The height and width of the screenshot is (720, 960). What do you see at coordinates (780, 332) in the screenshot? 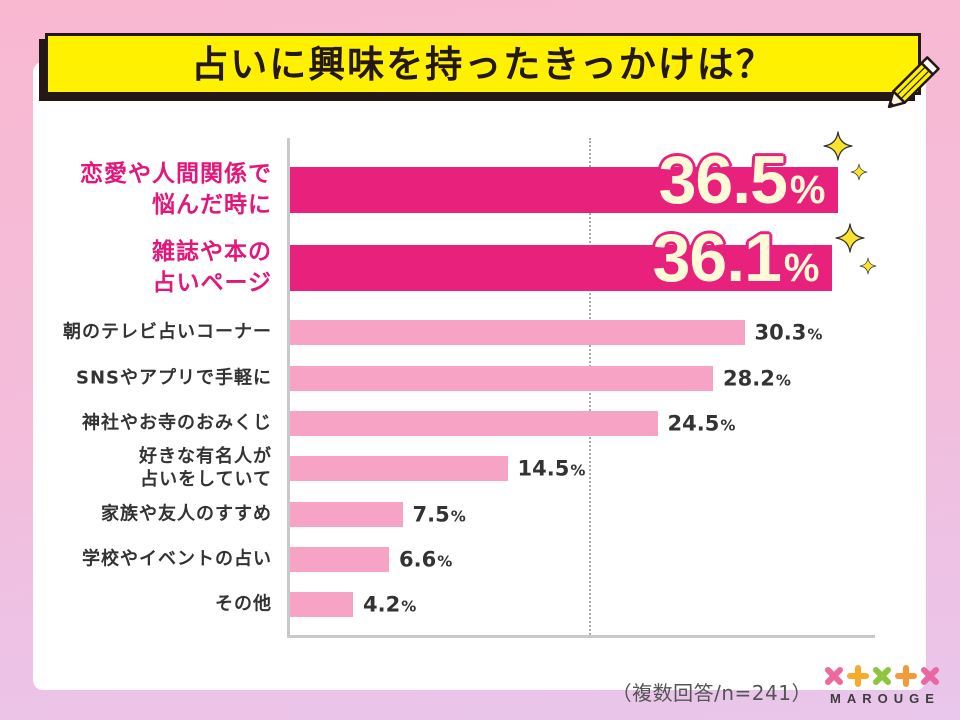
I see `value-number: 30.3` at bounding box center [780, 332].